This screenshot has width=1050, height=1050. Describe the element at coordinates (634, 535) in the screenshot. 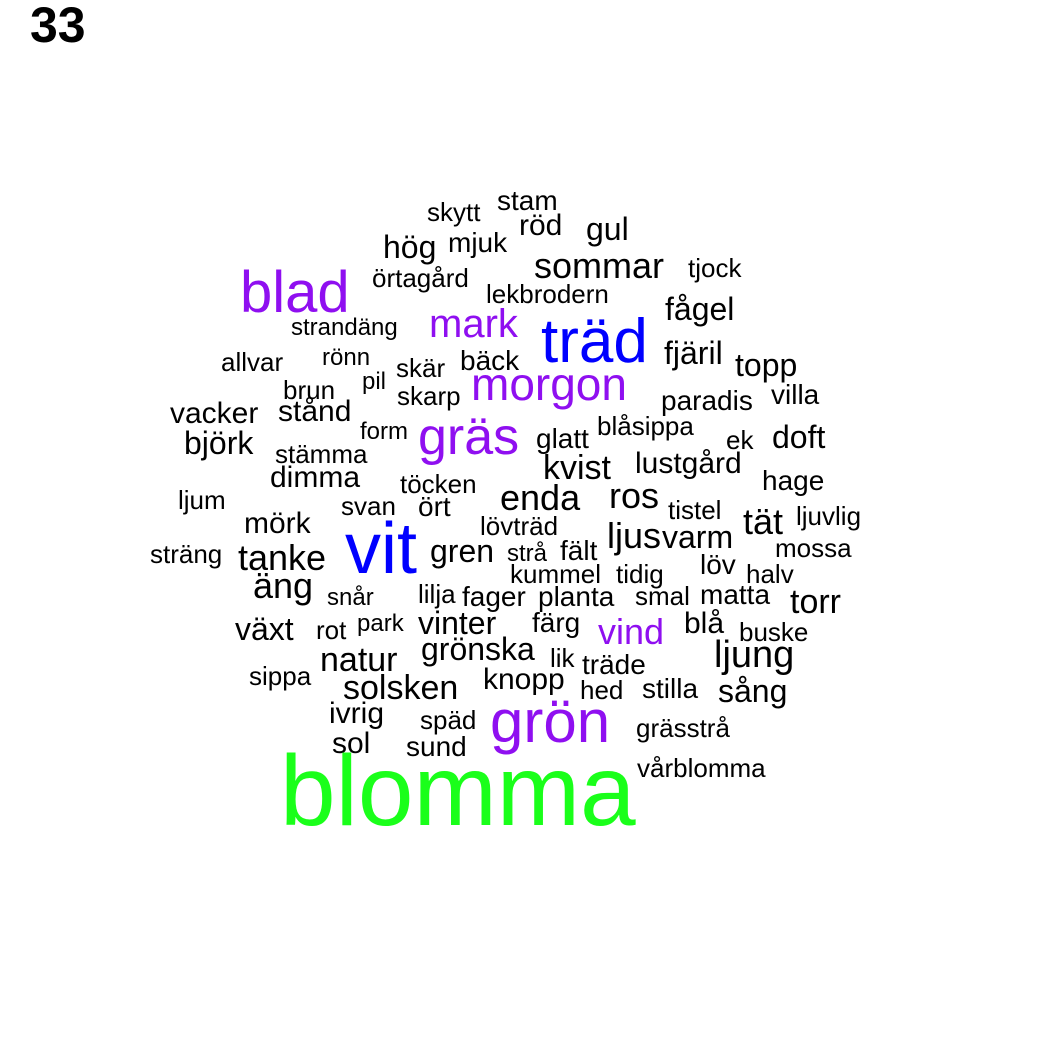

I see `word-53: ljus` at that location.